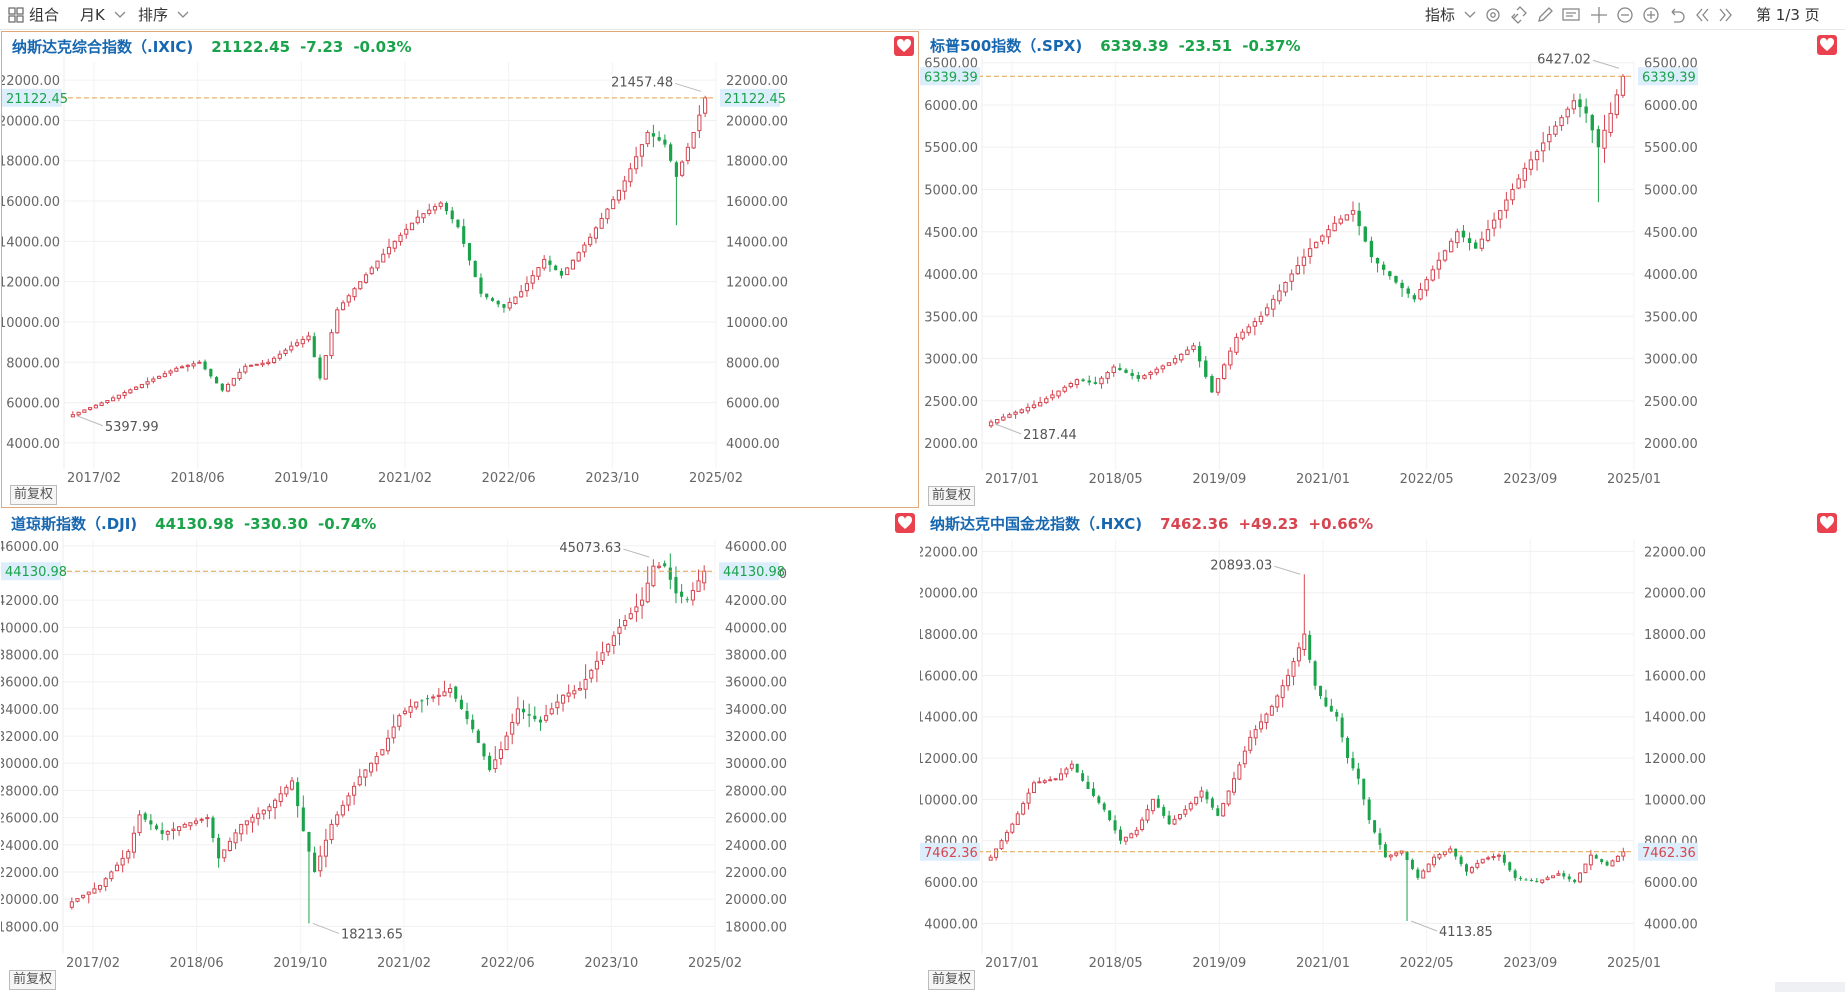  I want to click on low-value-label: 4113.85, so click(1466, 932).